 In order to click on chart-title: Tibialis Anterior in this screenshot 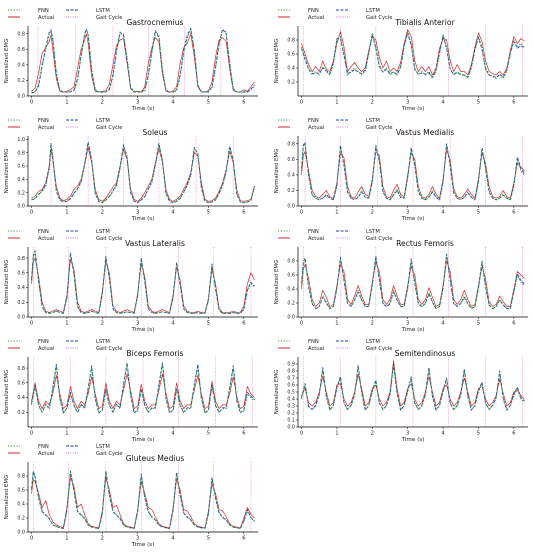, I will do `click(424, 22)`.